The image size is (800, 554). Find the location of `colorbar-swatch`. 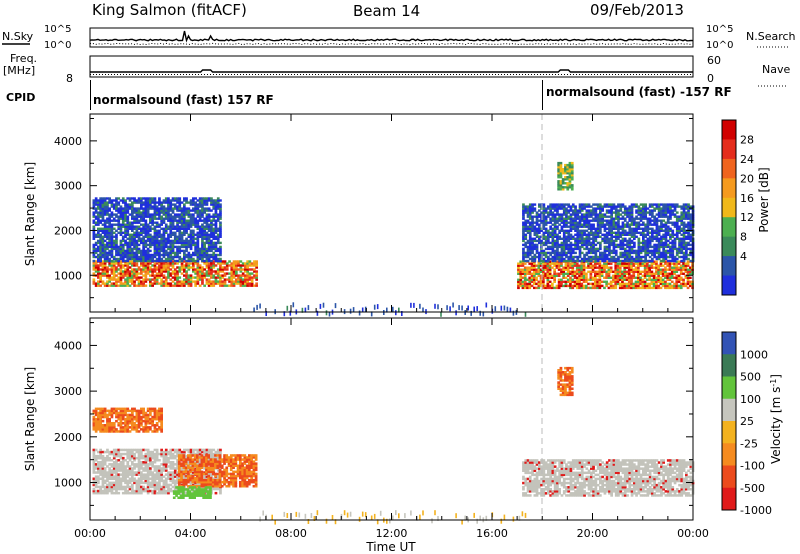

colorbar-swatch is located at coordinates (729, 130).